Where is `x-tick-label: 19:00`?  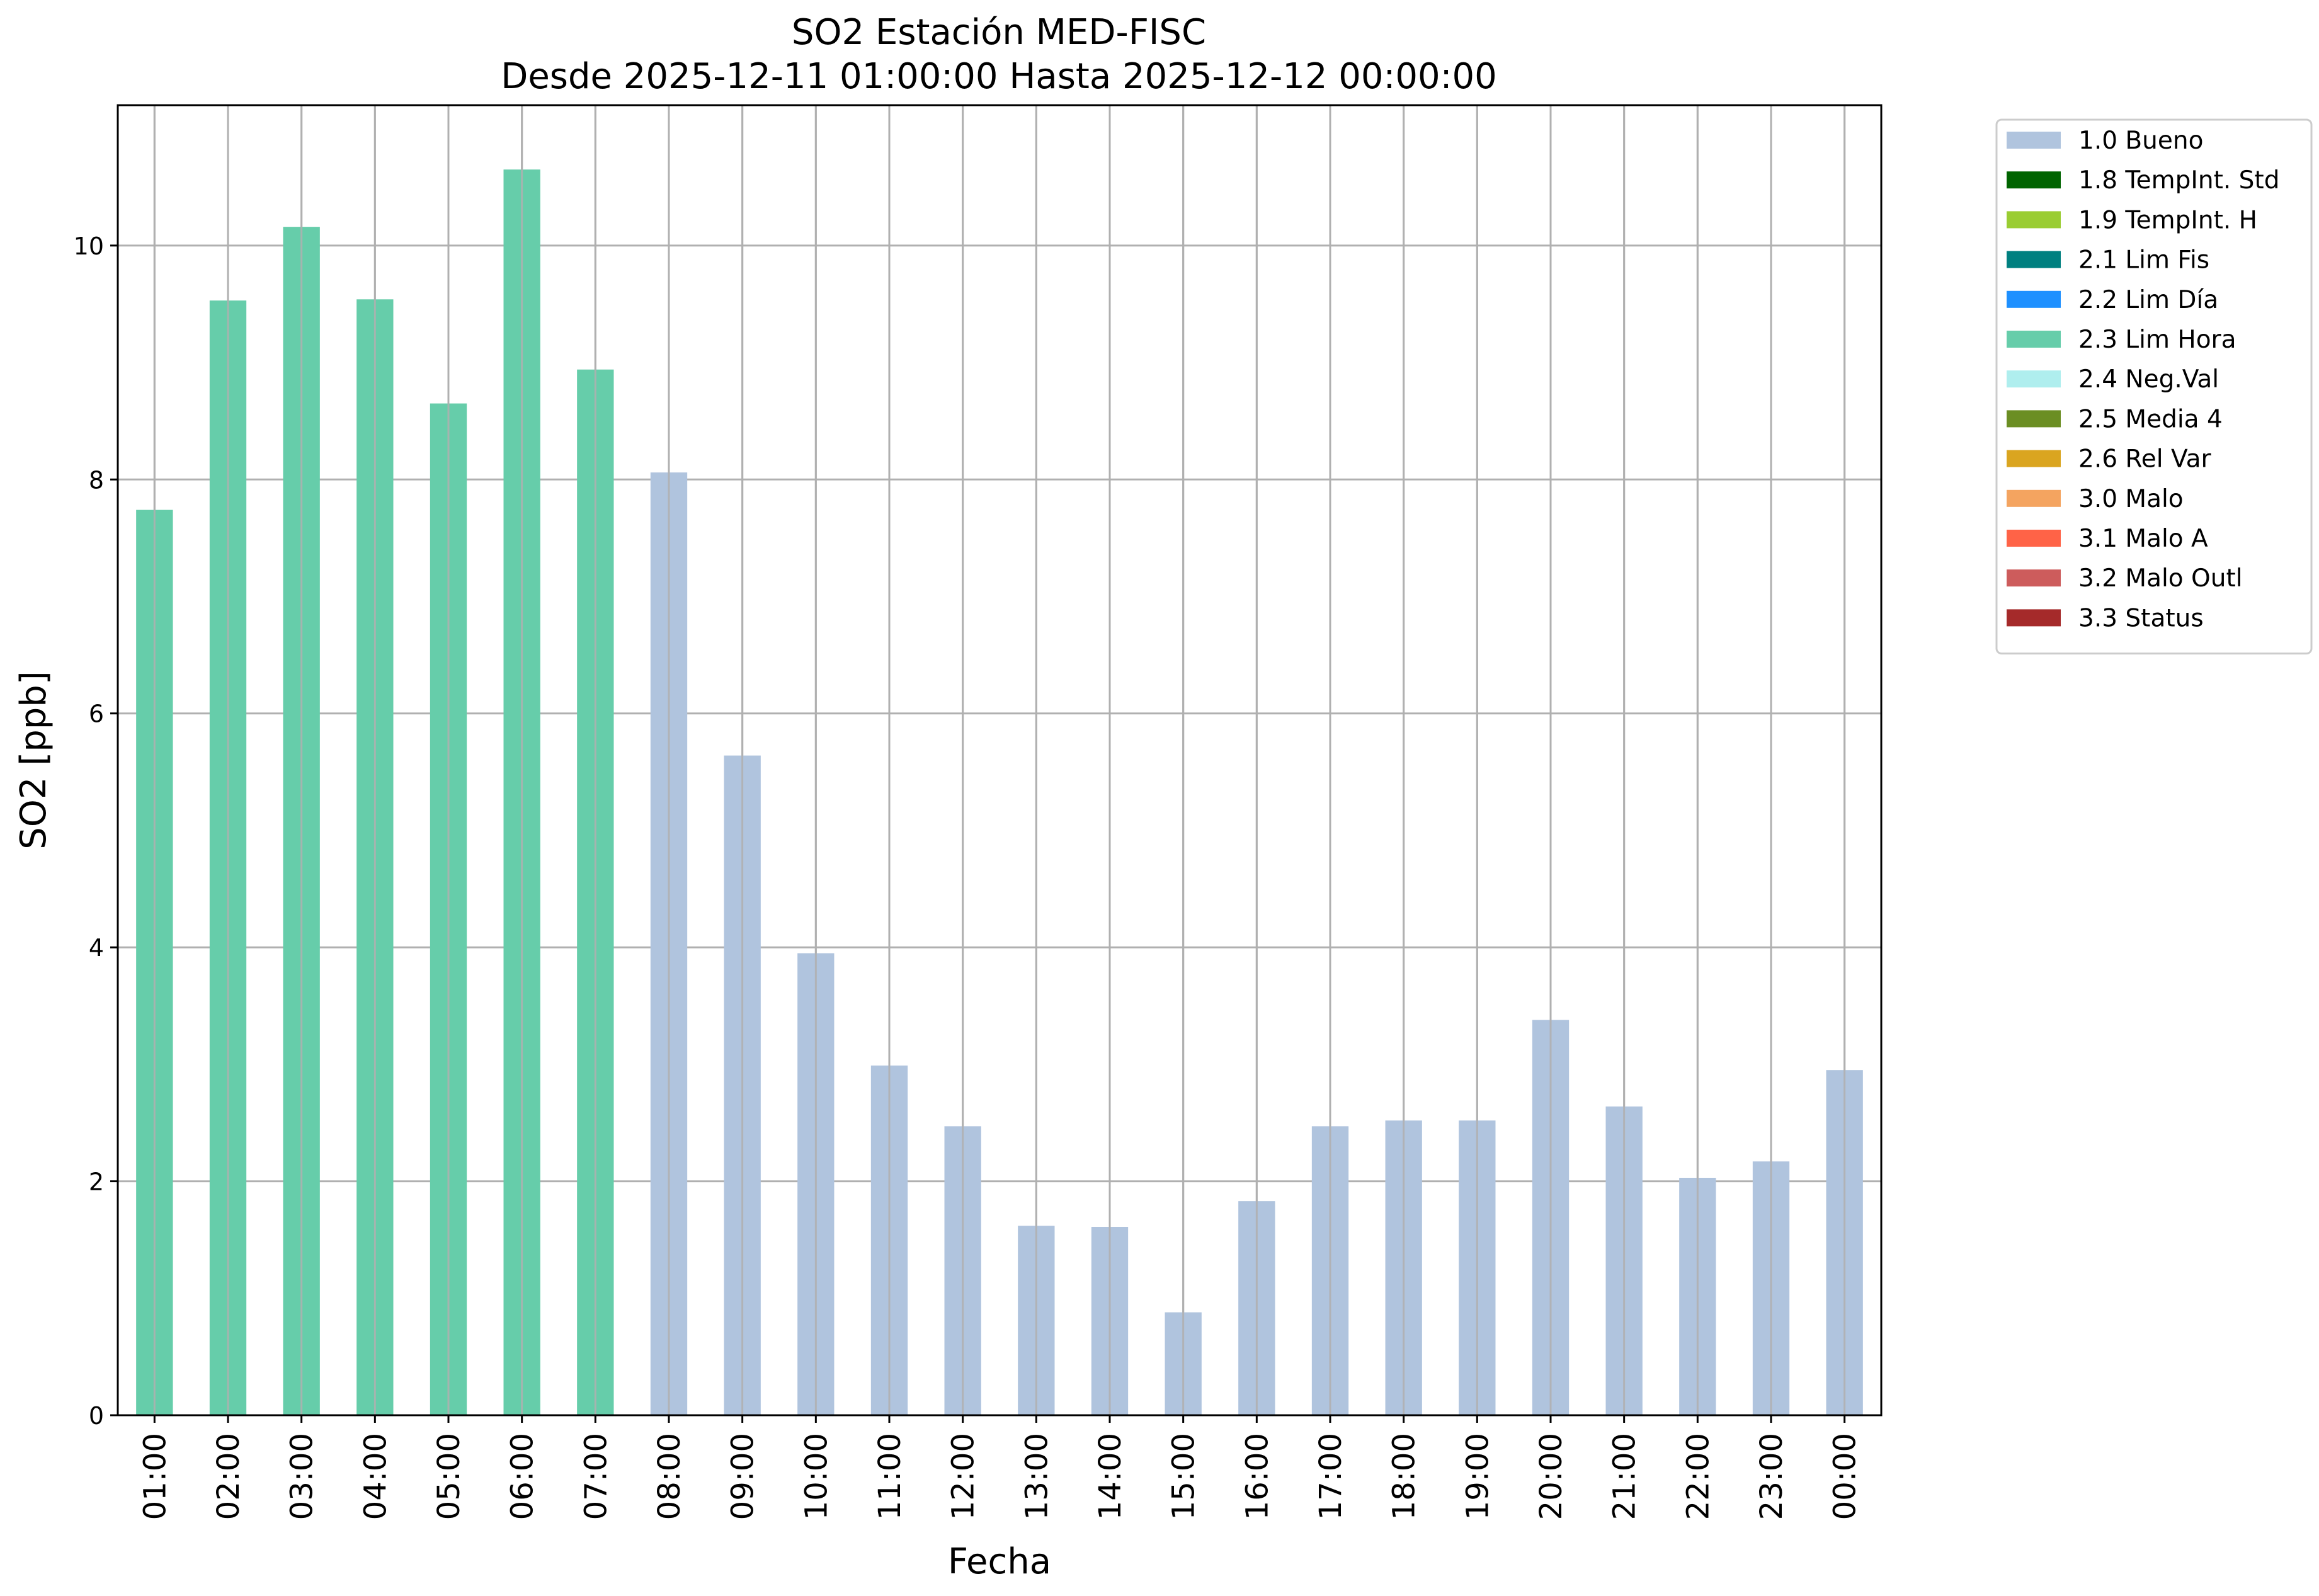
x-tick-label: 19:00 is located at coordinates (1477, 1476).